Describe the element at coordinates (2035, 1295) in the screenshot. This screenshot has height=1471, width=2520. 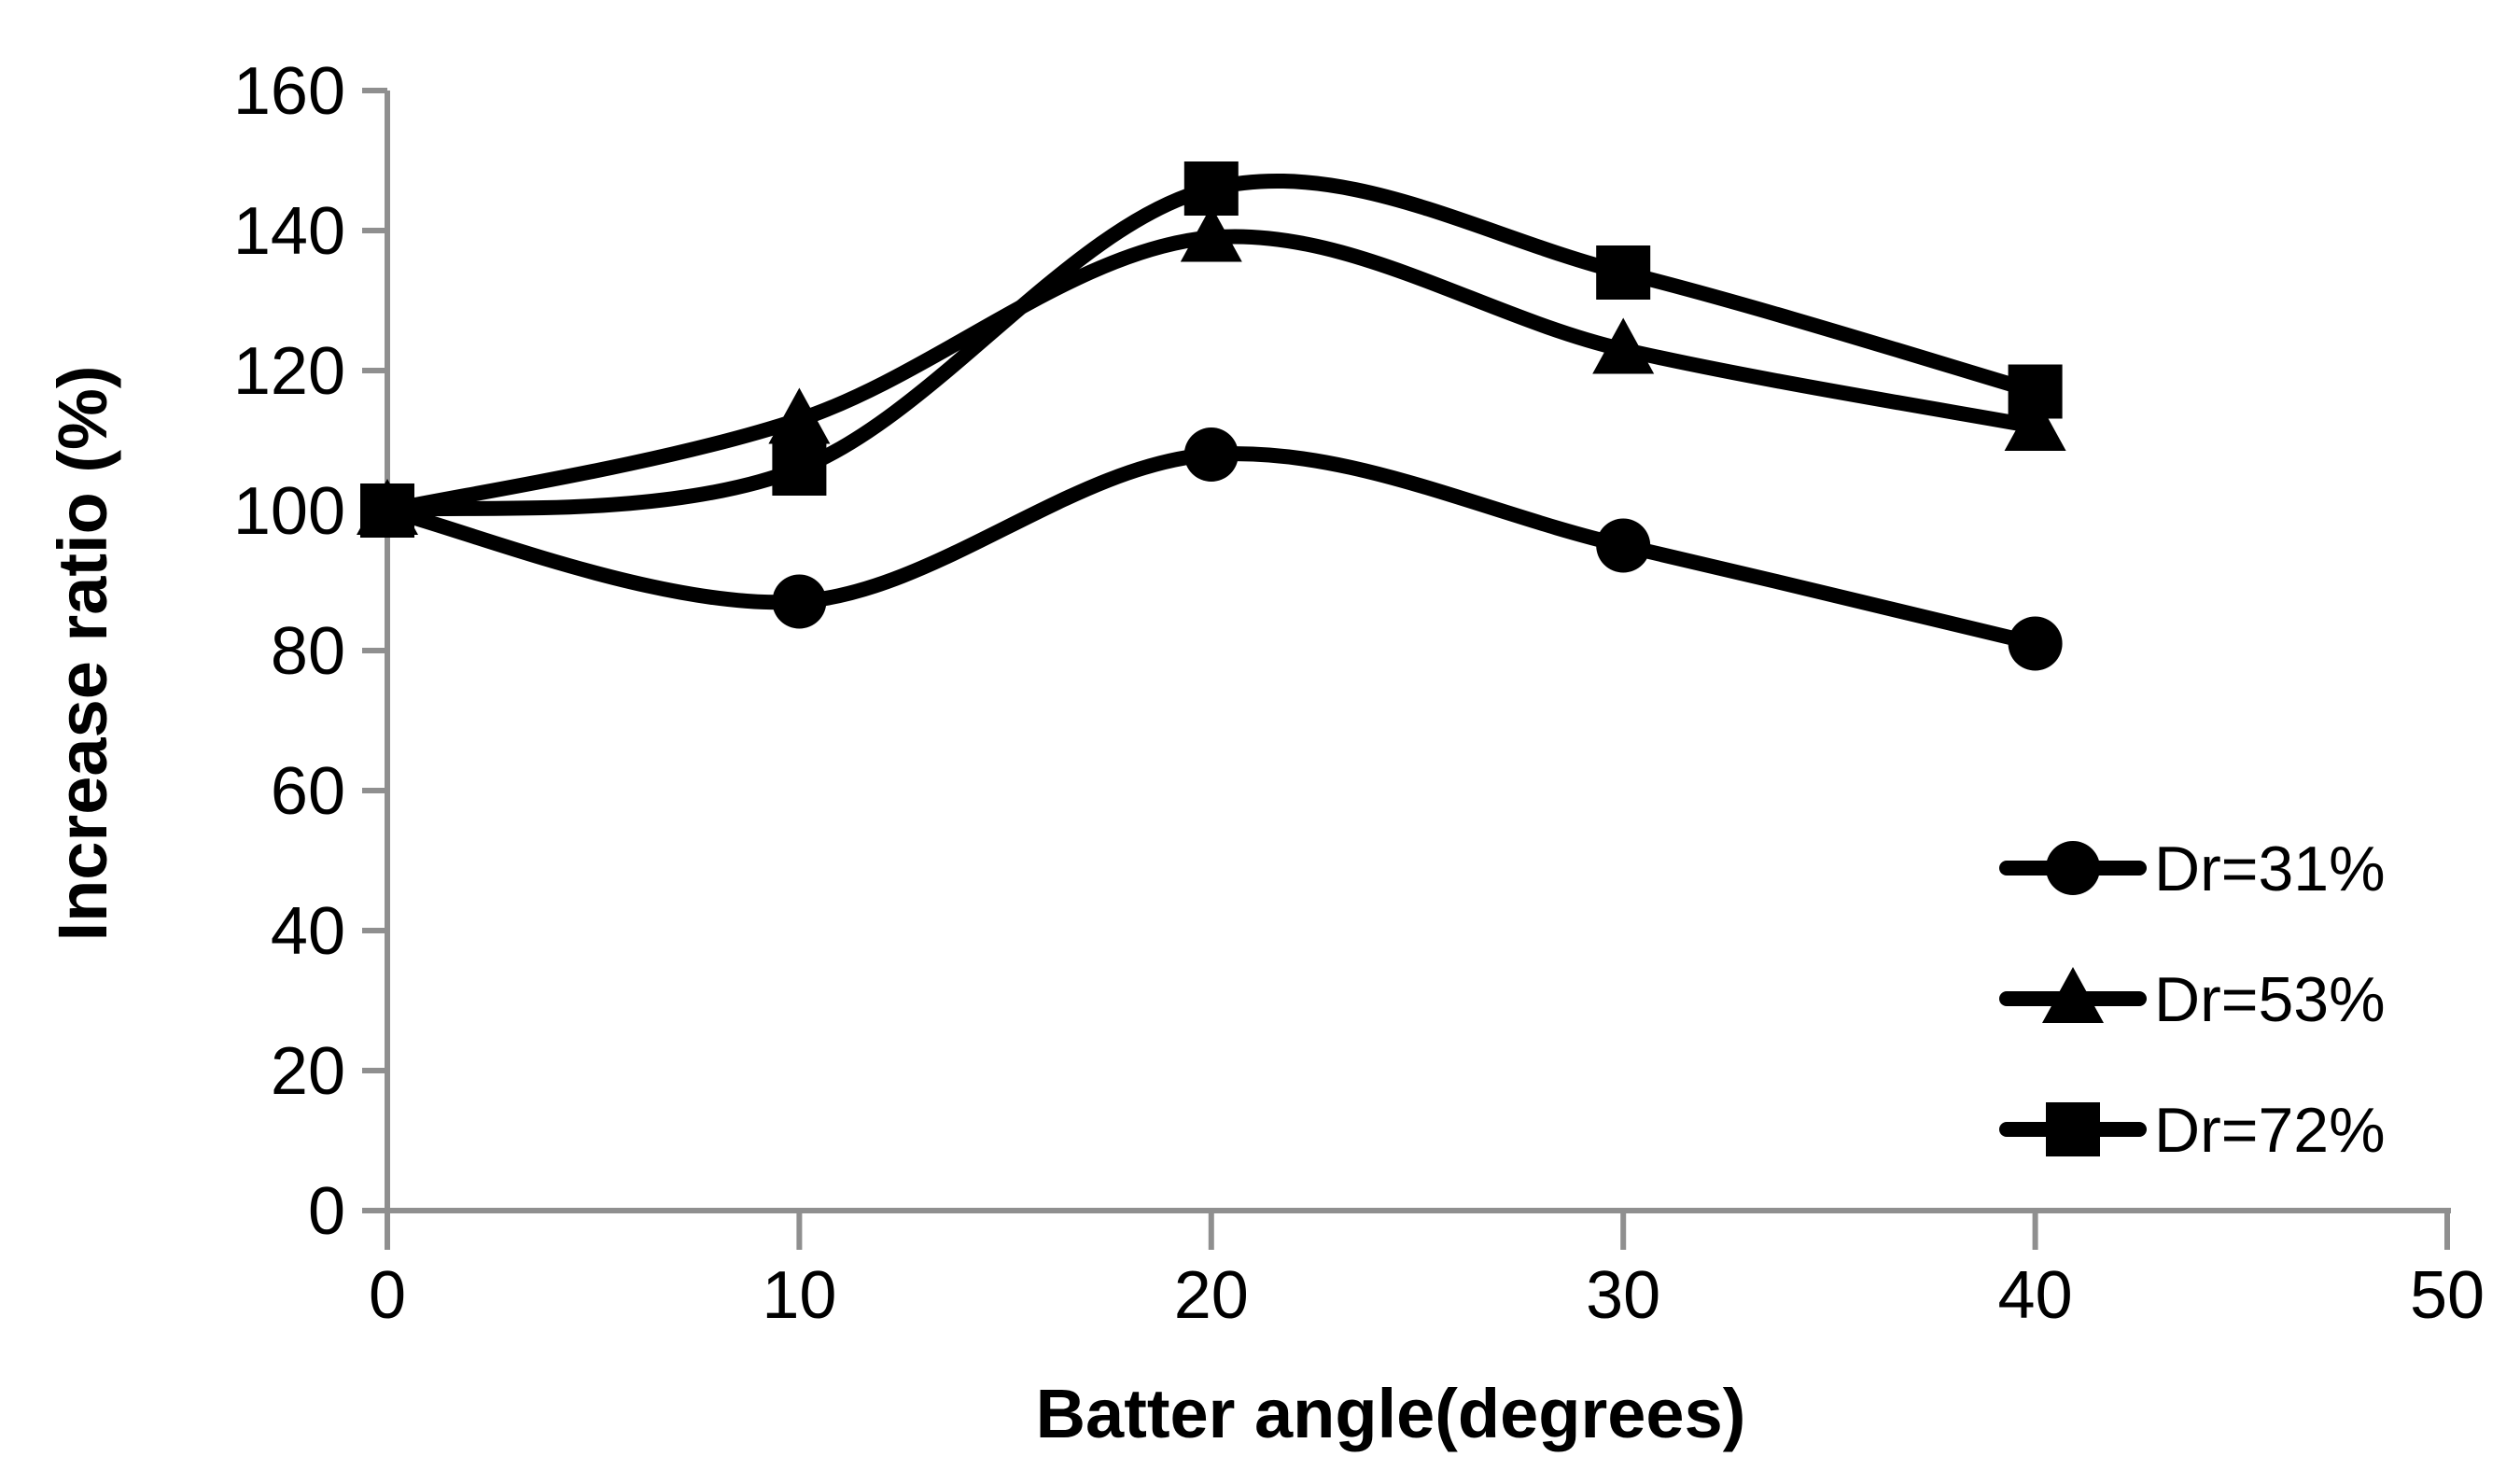
I see `x-tick-label: 40` at that location.